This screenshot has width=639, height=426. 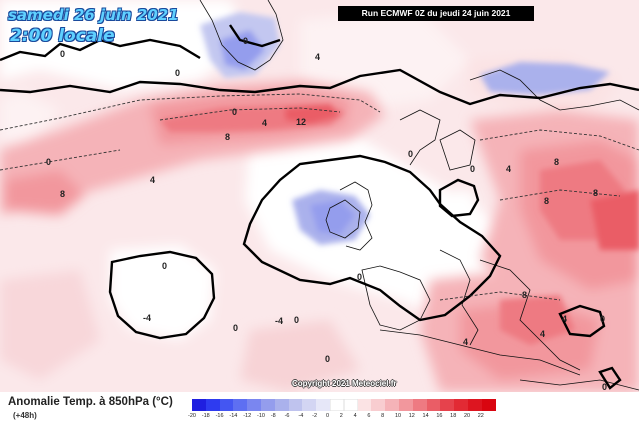 What do you see at coordinates (344, 383) in the screenshot?
I see `copyright: Copyright 2021 Meteociel.fr` at bounding box center [344, 383].